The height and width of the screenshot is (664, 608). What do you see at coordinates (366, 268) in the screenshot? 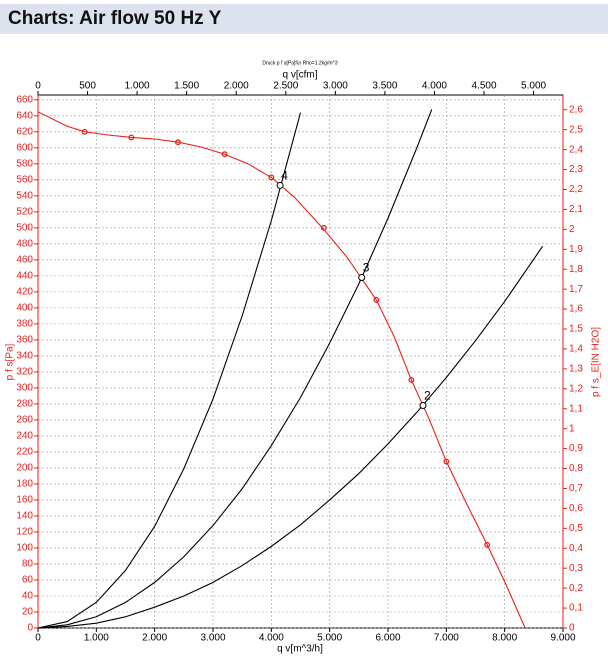
I see `operating-point-label: 3` at bounding box center [366, 268].